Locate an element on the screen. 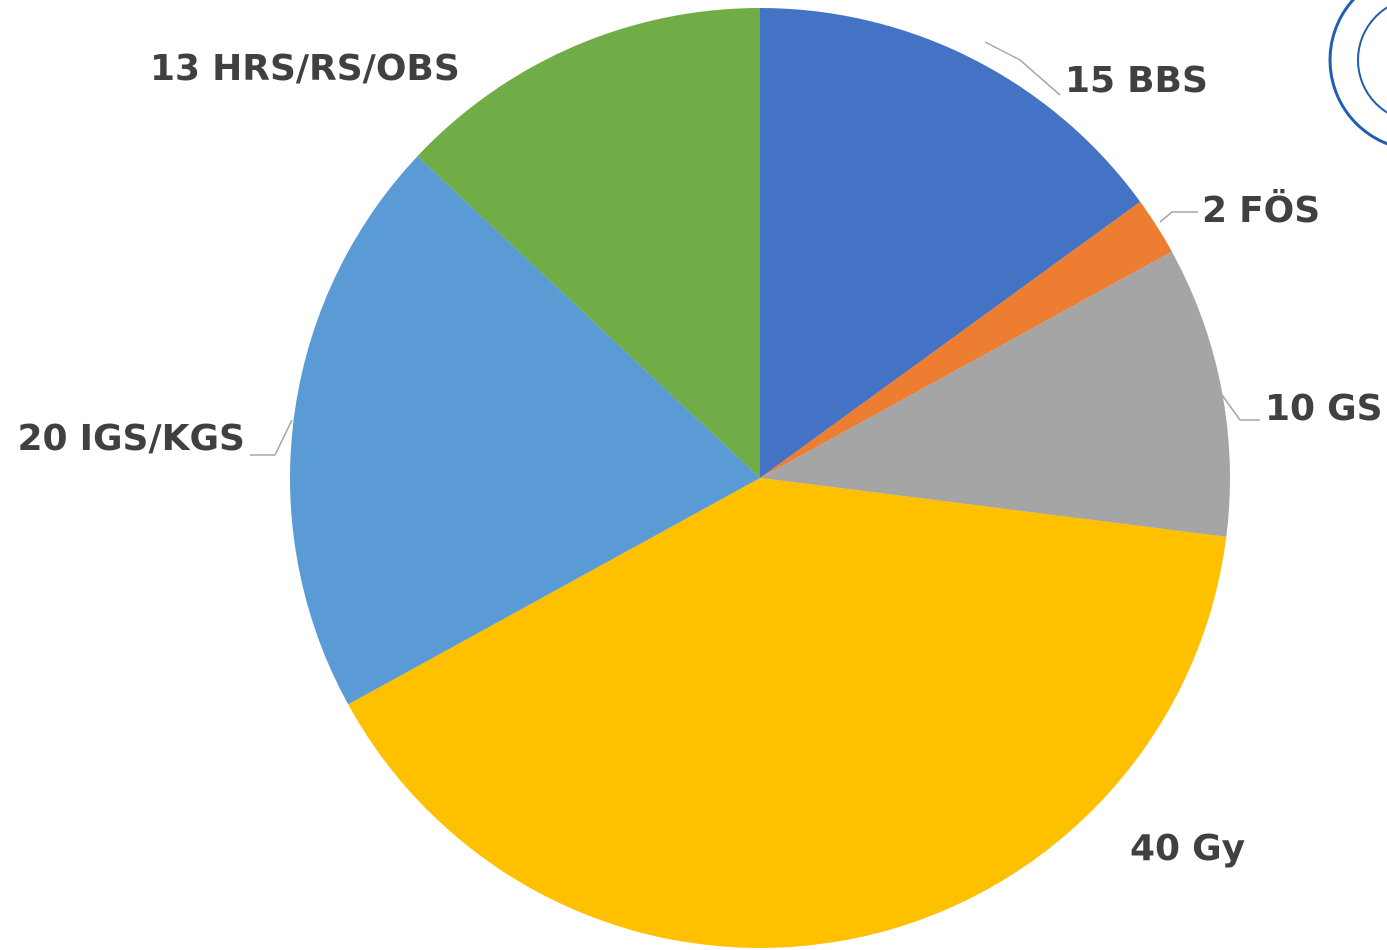 The image size is (1387, 950). slice-category: BBS is located at coordinates (1167, 80).